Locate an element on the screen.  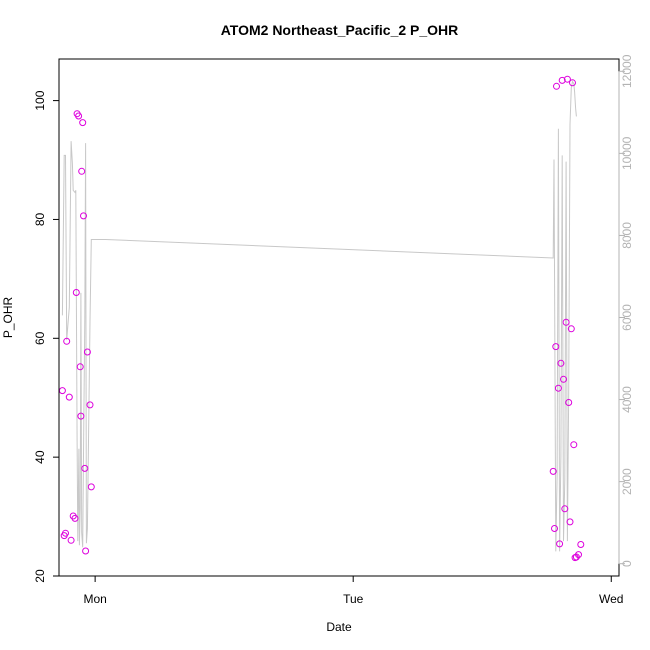
y-tick-label: 40 is located at coordinates (40, 457).